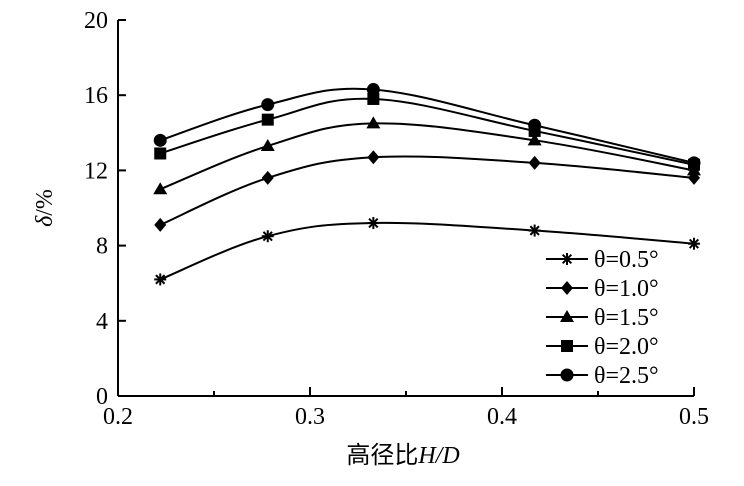 This screenshot has height=486, width=744. What do you see at coordinates (626, 347) in the screenshot?
I see `legend-label: θ=2.0°` at bounding box center [626, 347].